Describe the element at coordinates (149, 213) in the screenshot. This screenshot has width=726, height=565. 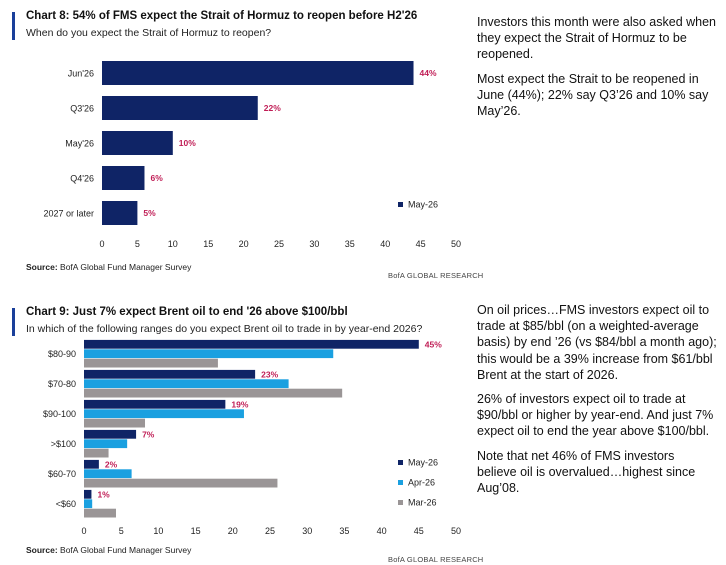
I see `data-label: 5%` at that location.